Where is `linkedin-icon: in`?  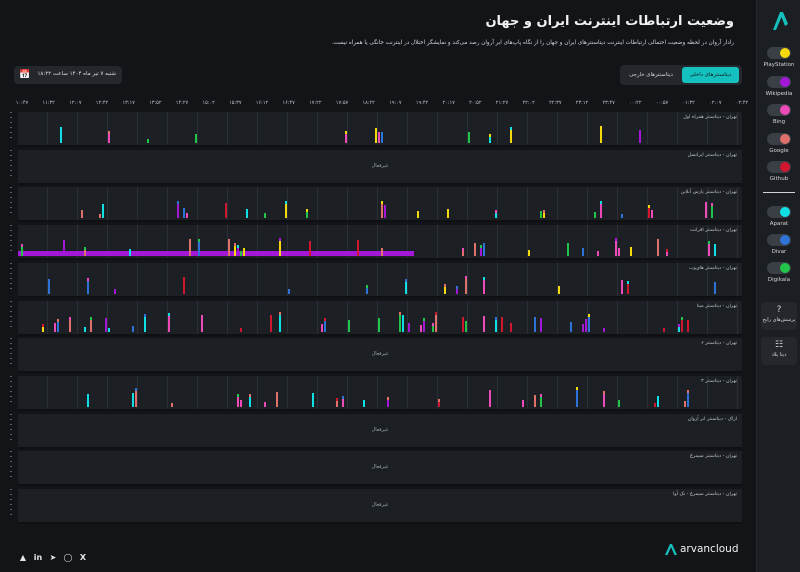 linkedin-icon: in is located at coordinates (38, 557).